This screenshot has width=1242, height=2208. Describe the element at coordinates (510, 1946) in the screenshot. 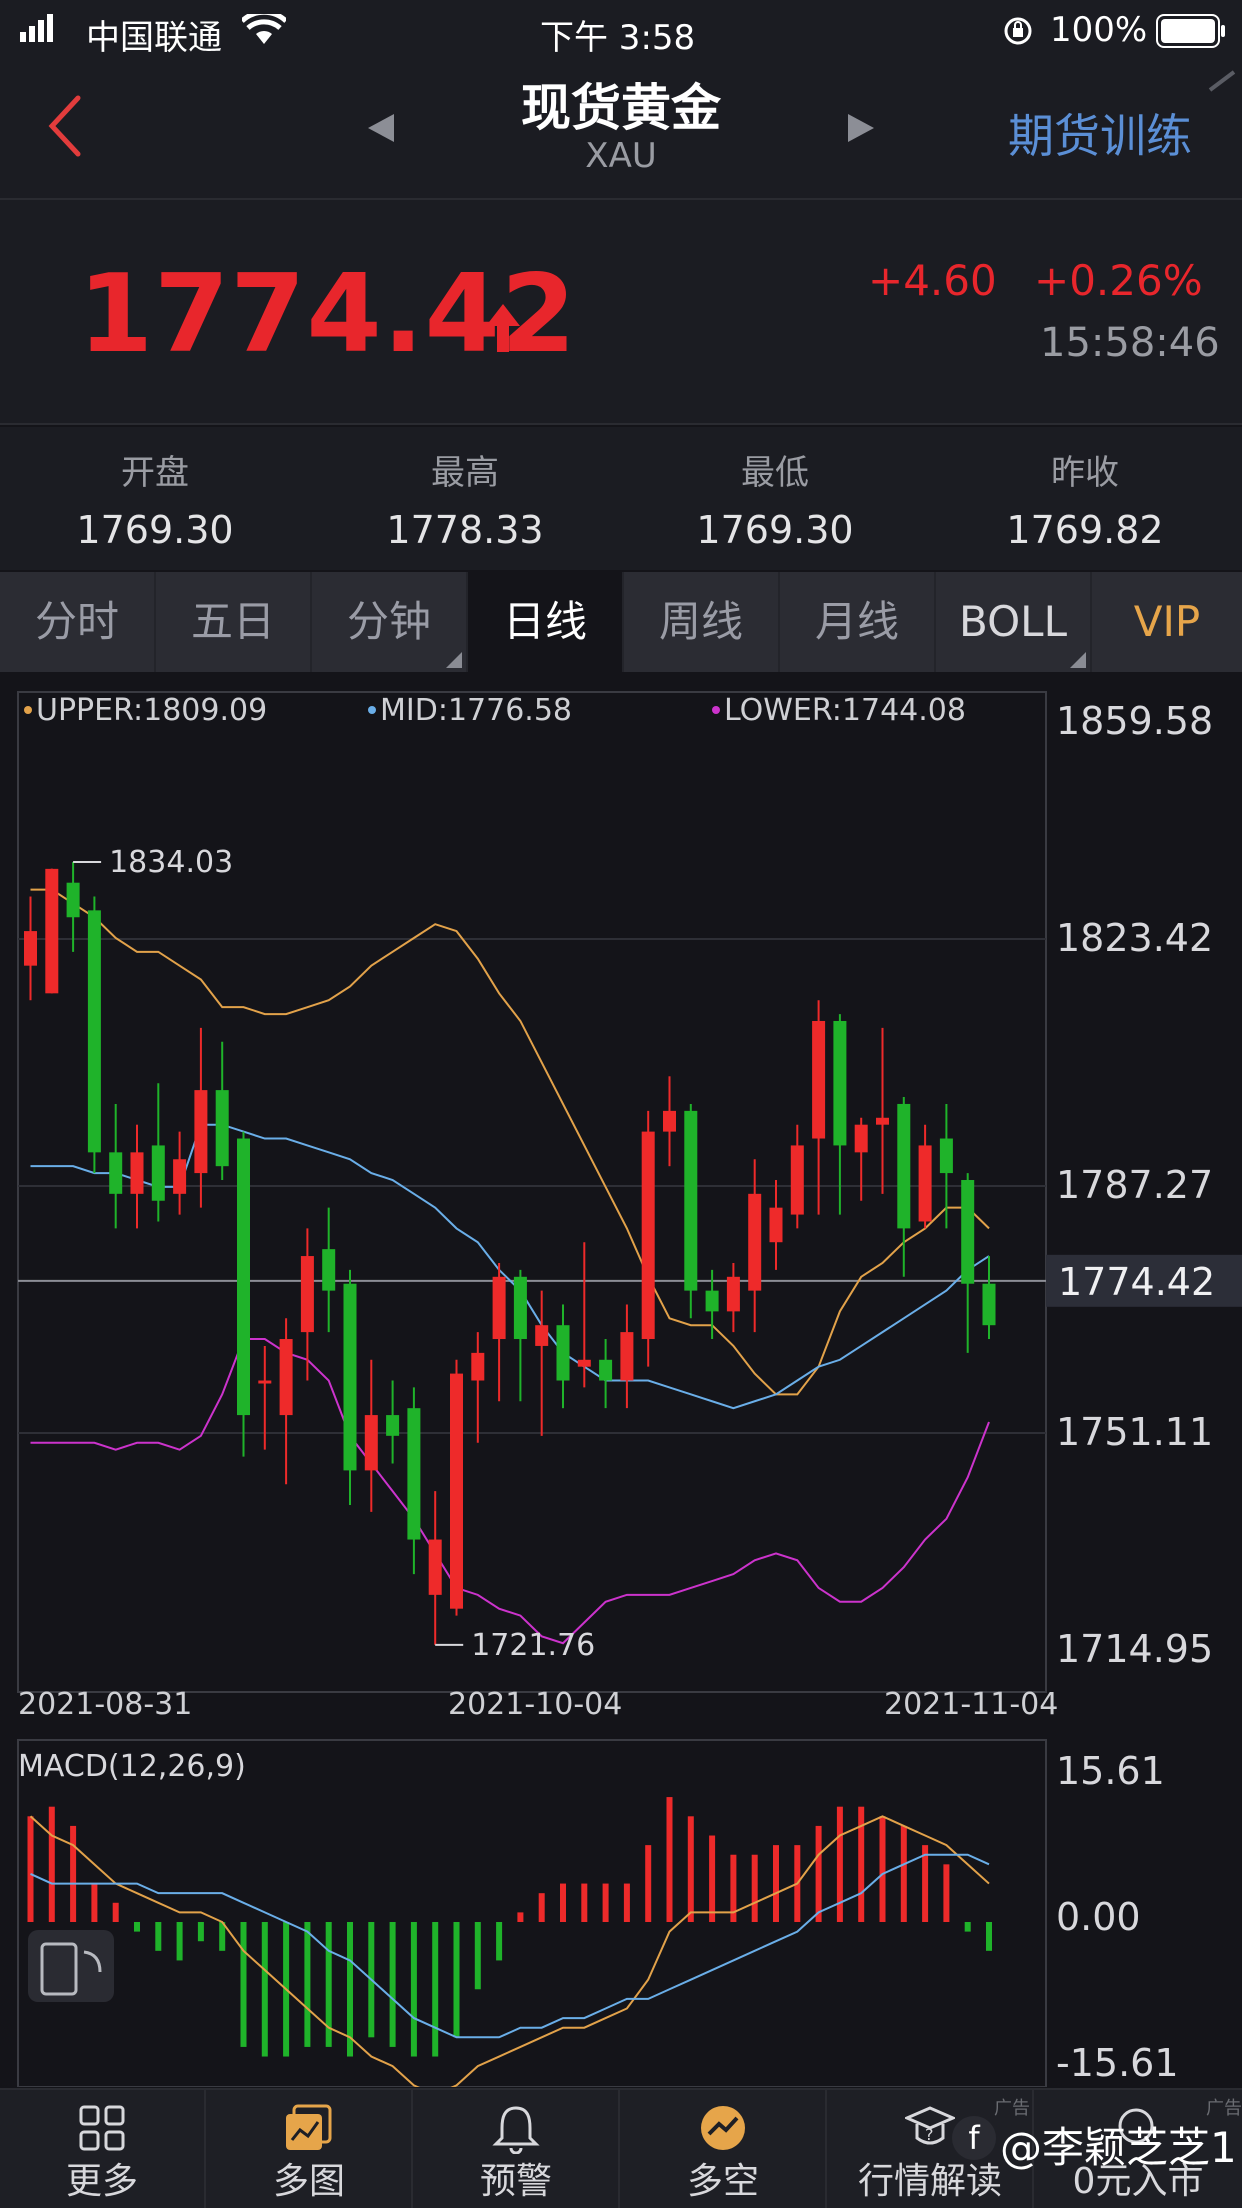

I see `macd-dea-line` at that location.